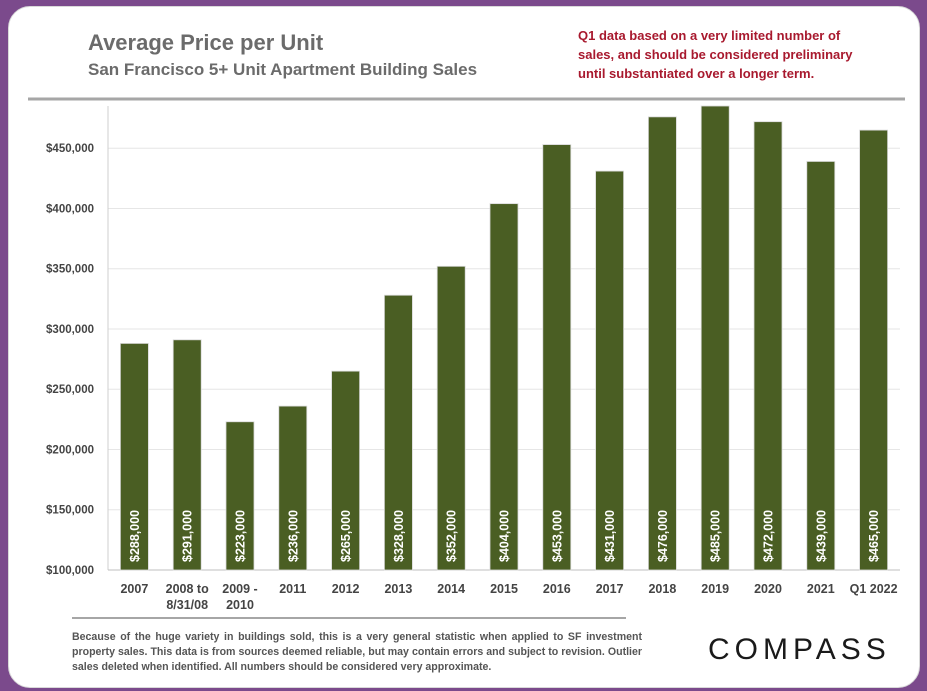  What do you see at coordinates (399, 536) in the screenshot?
I see `bar-data-label: $328,000` at bounding box center [399, 536].